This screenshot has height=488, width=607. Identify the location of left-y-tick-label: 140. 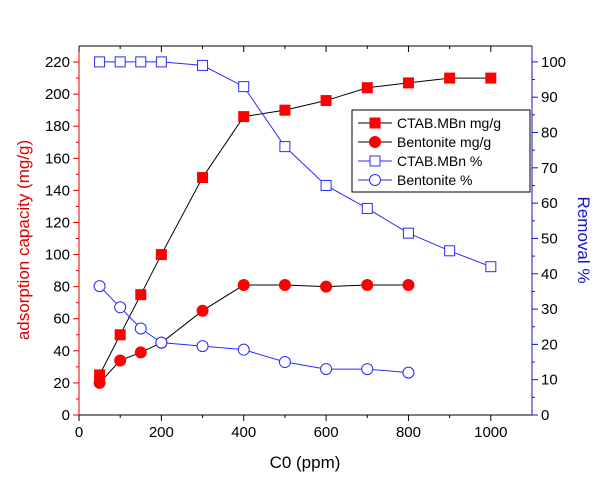
(57, 190).